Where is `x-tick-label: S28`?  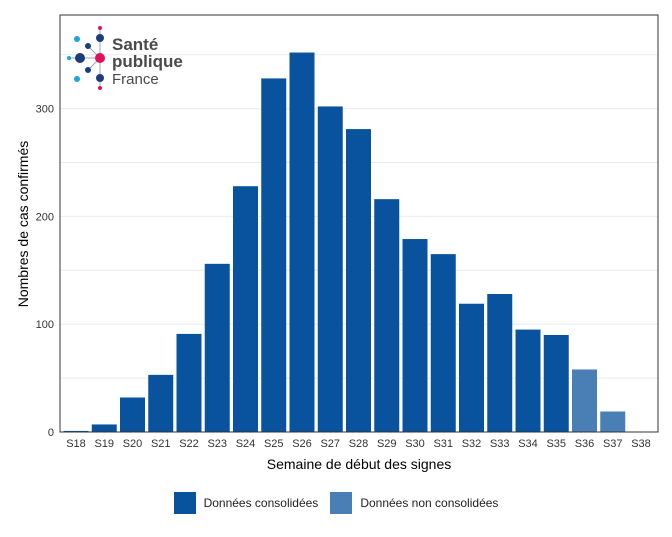
x-tick-label: S28 is located at coordinates (359, 444).